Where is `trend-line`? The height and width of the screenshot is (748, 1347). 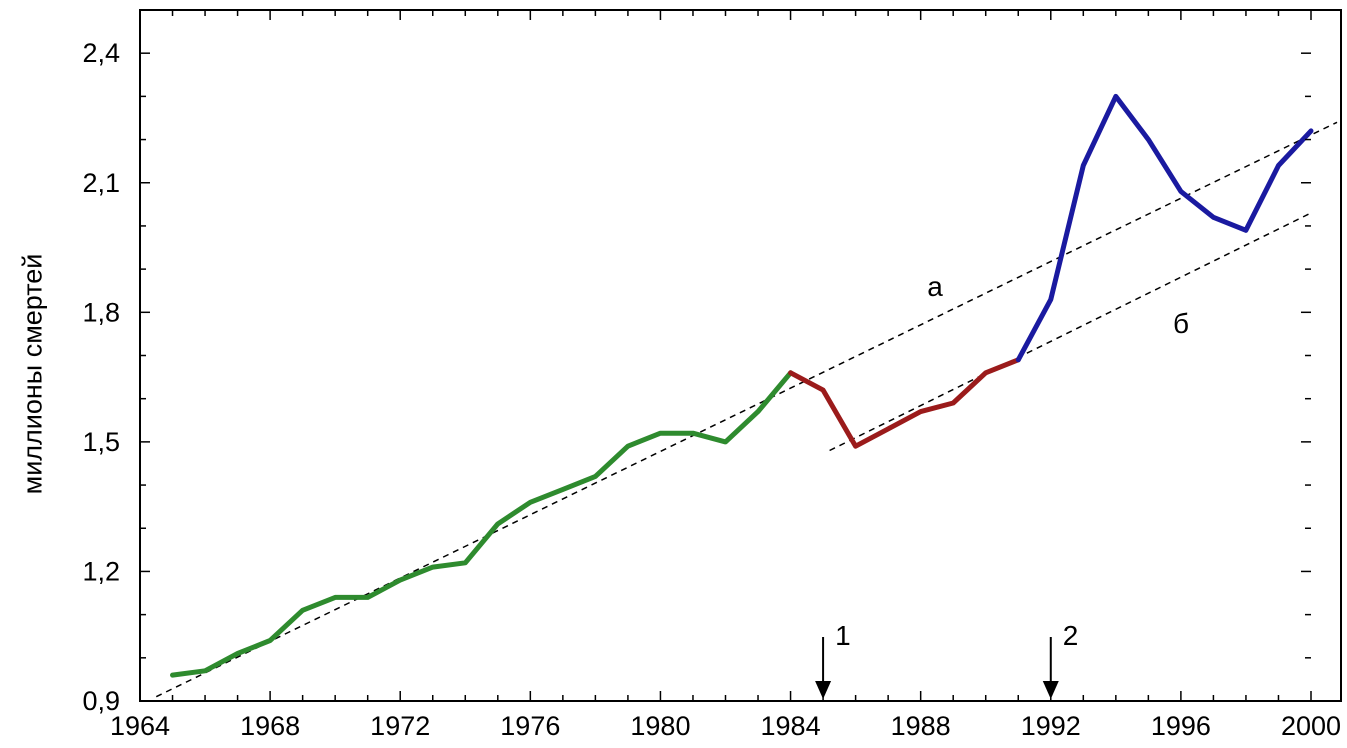 trend-line is located at coordinates (1070, 332).